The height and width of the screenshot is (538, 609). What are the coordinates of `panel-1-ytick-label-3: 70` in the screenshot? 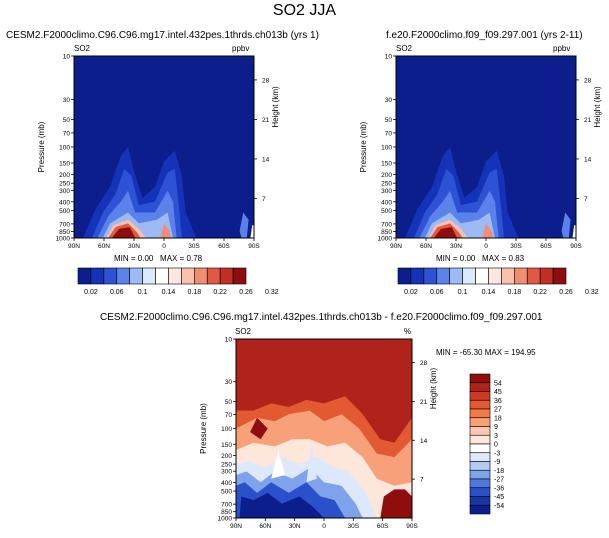 It's located at (67, 133).